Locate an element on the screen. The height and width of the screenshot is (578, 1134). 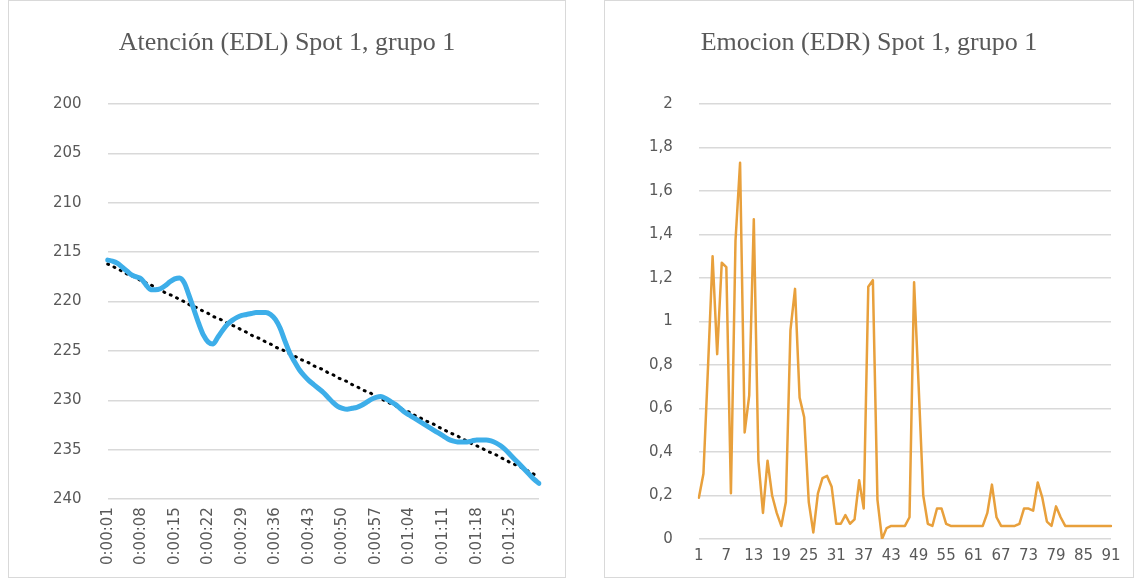
y-tick-label: 225 is located at coordinates (67, 349).